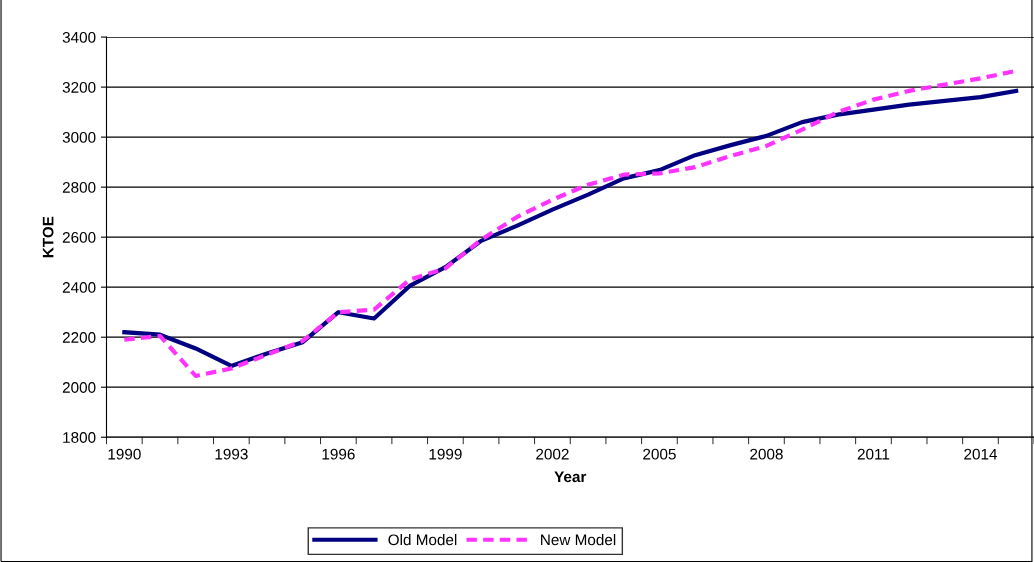 The height and width of the screenshot is (562, 1034). What do you see at coordinates (48, 237) in the screenshot?
I see `y-axis-title: KTOE` at bounding box center [48, 237].